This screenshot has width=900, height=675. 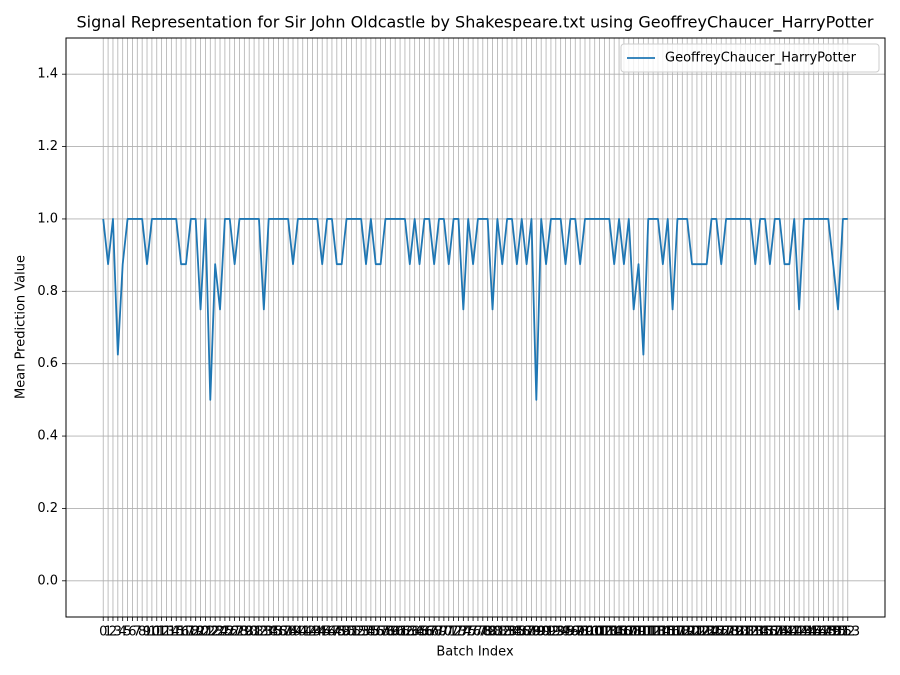 What do you see at coordinates (312, 632) in the screenshot?
I see `x-tick-label: 43` at bounding box center [312, 632].